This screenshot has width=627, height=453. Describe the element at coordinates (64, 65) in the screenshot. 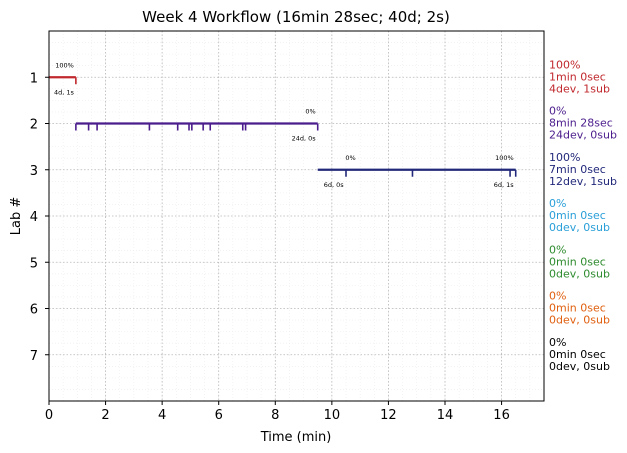

I see `lab-1-end-percent: 100%` at that location.